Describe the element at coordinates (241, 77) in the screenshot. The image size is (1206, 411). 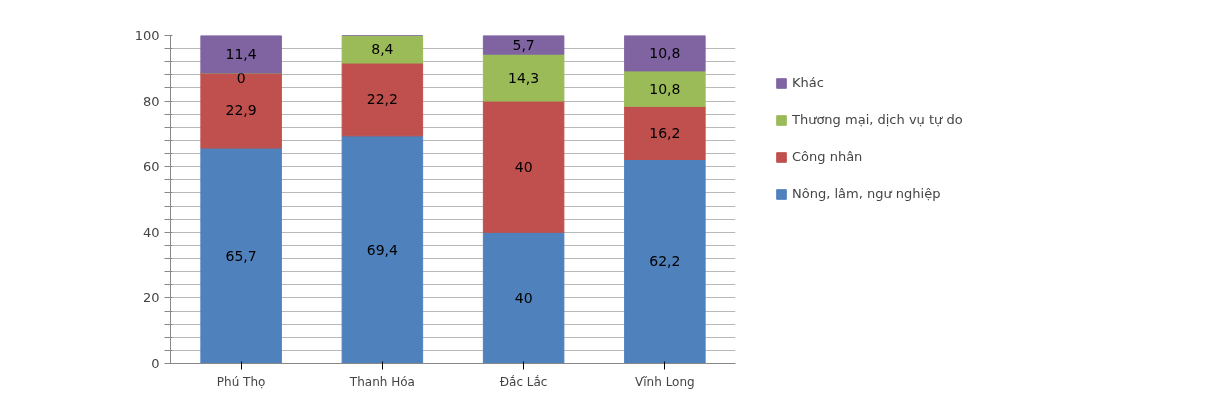
I see `data-label: 0` at that location.